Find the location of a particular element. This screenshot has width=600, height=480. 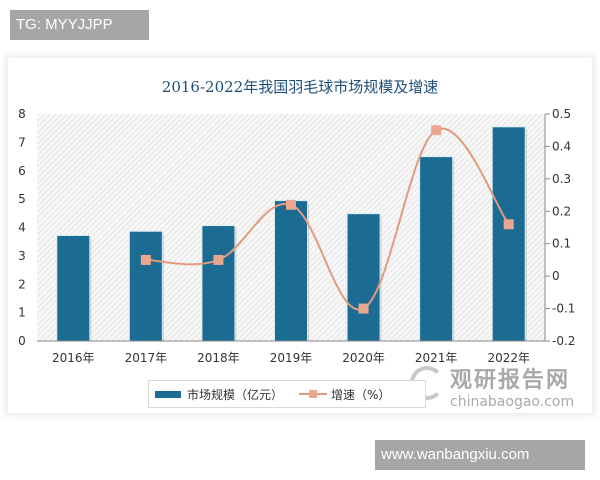

tg-watermark-label: TG: MYYJJPP is located at coordinates (79, 25).